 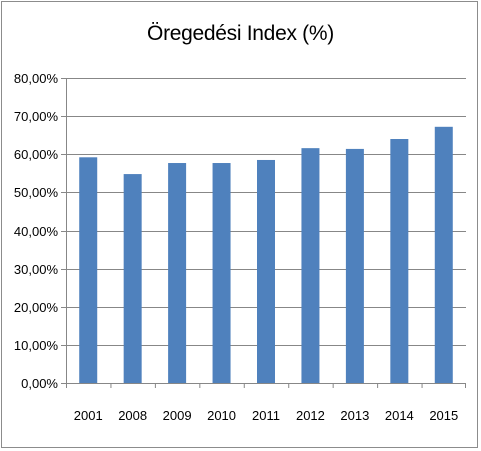 What do you see at coordinates (36, 116) in the screenshot?
I see `y-tick-label: 70,00%` at bounding box center [36, 116].